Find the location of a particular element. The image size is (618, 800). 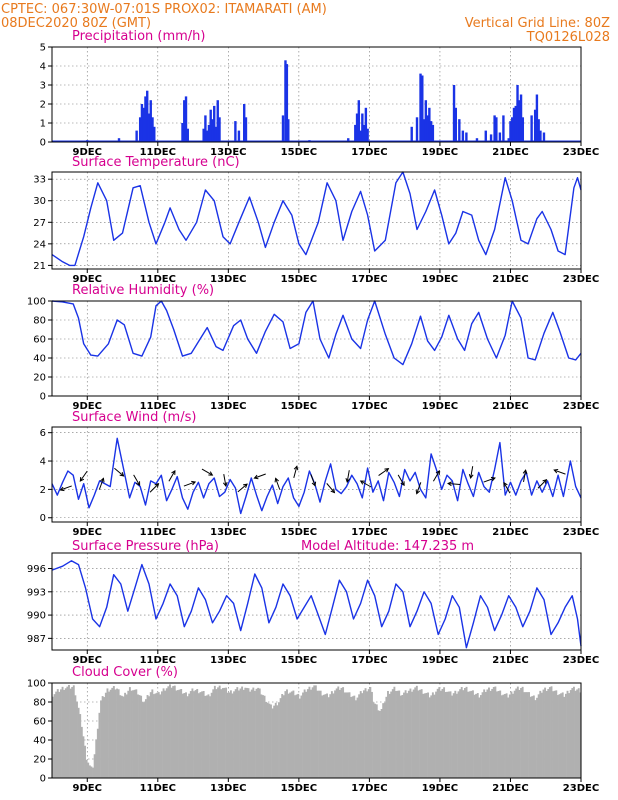

press-line is located at coordinates (316, 604).